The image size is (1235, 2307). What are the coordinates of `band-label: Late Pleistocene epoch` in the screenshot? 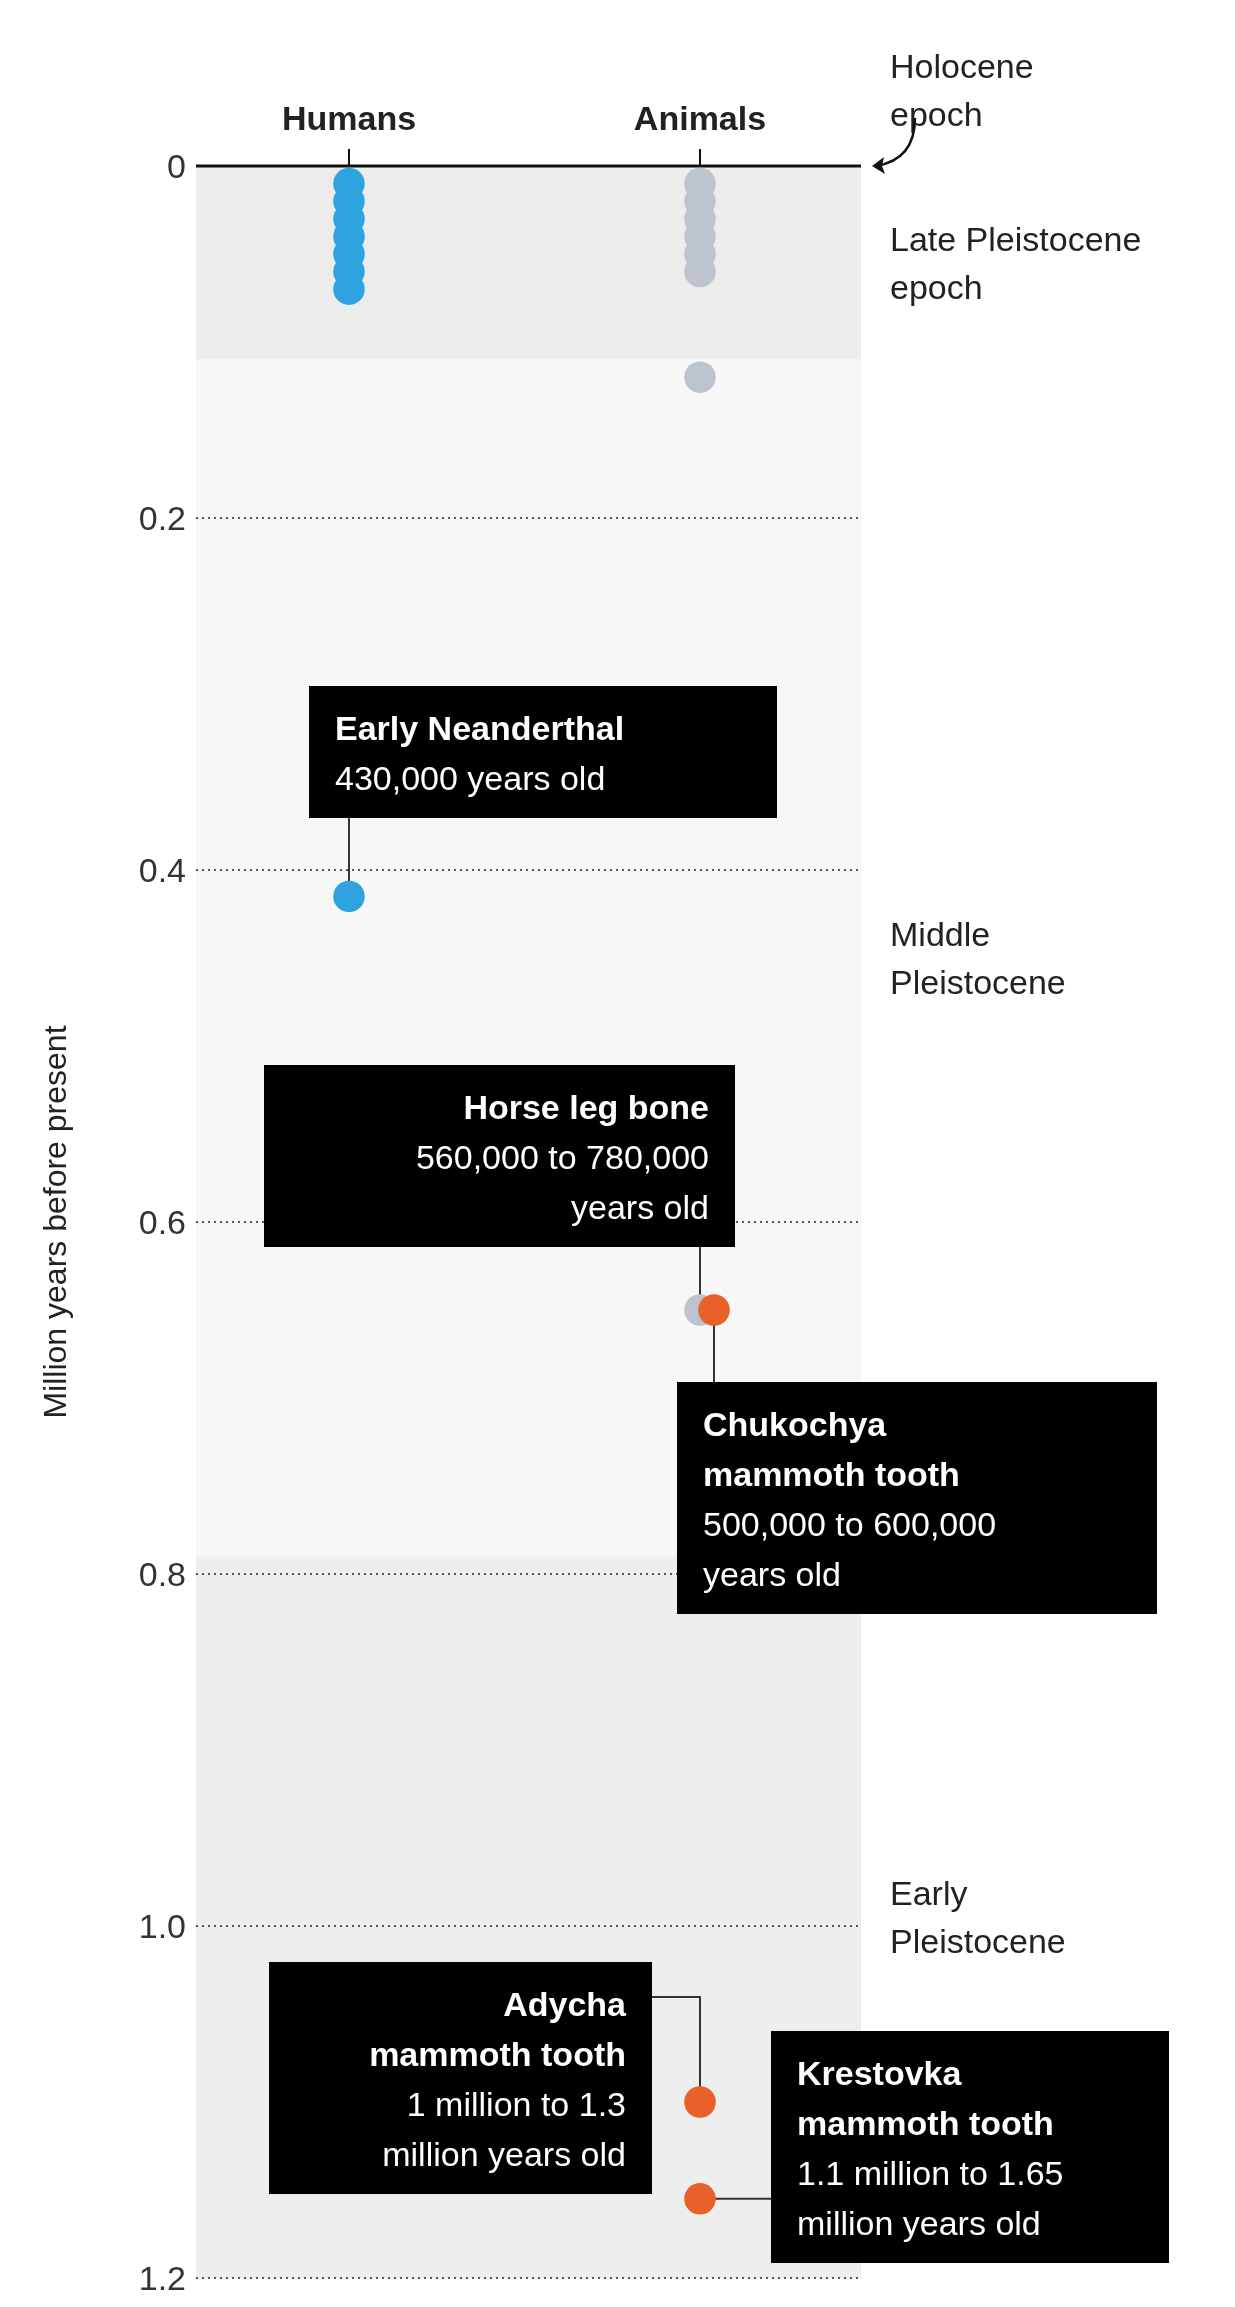 It's located at (1016, 262).